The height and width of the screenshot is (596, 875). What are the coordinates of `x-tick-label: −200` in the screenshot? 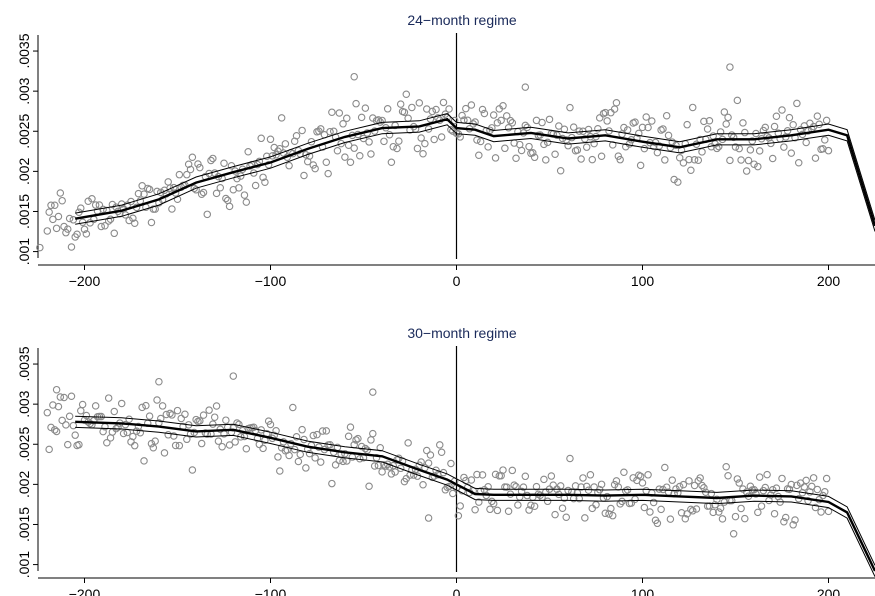 It's located at (85, 591).